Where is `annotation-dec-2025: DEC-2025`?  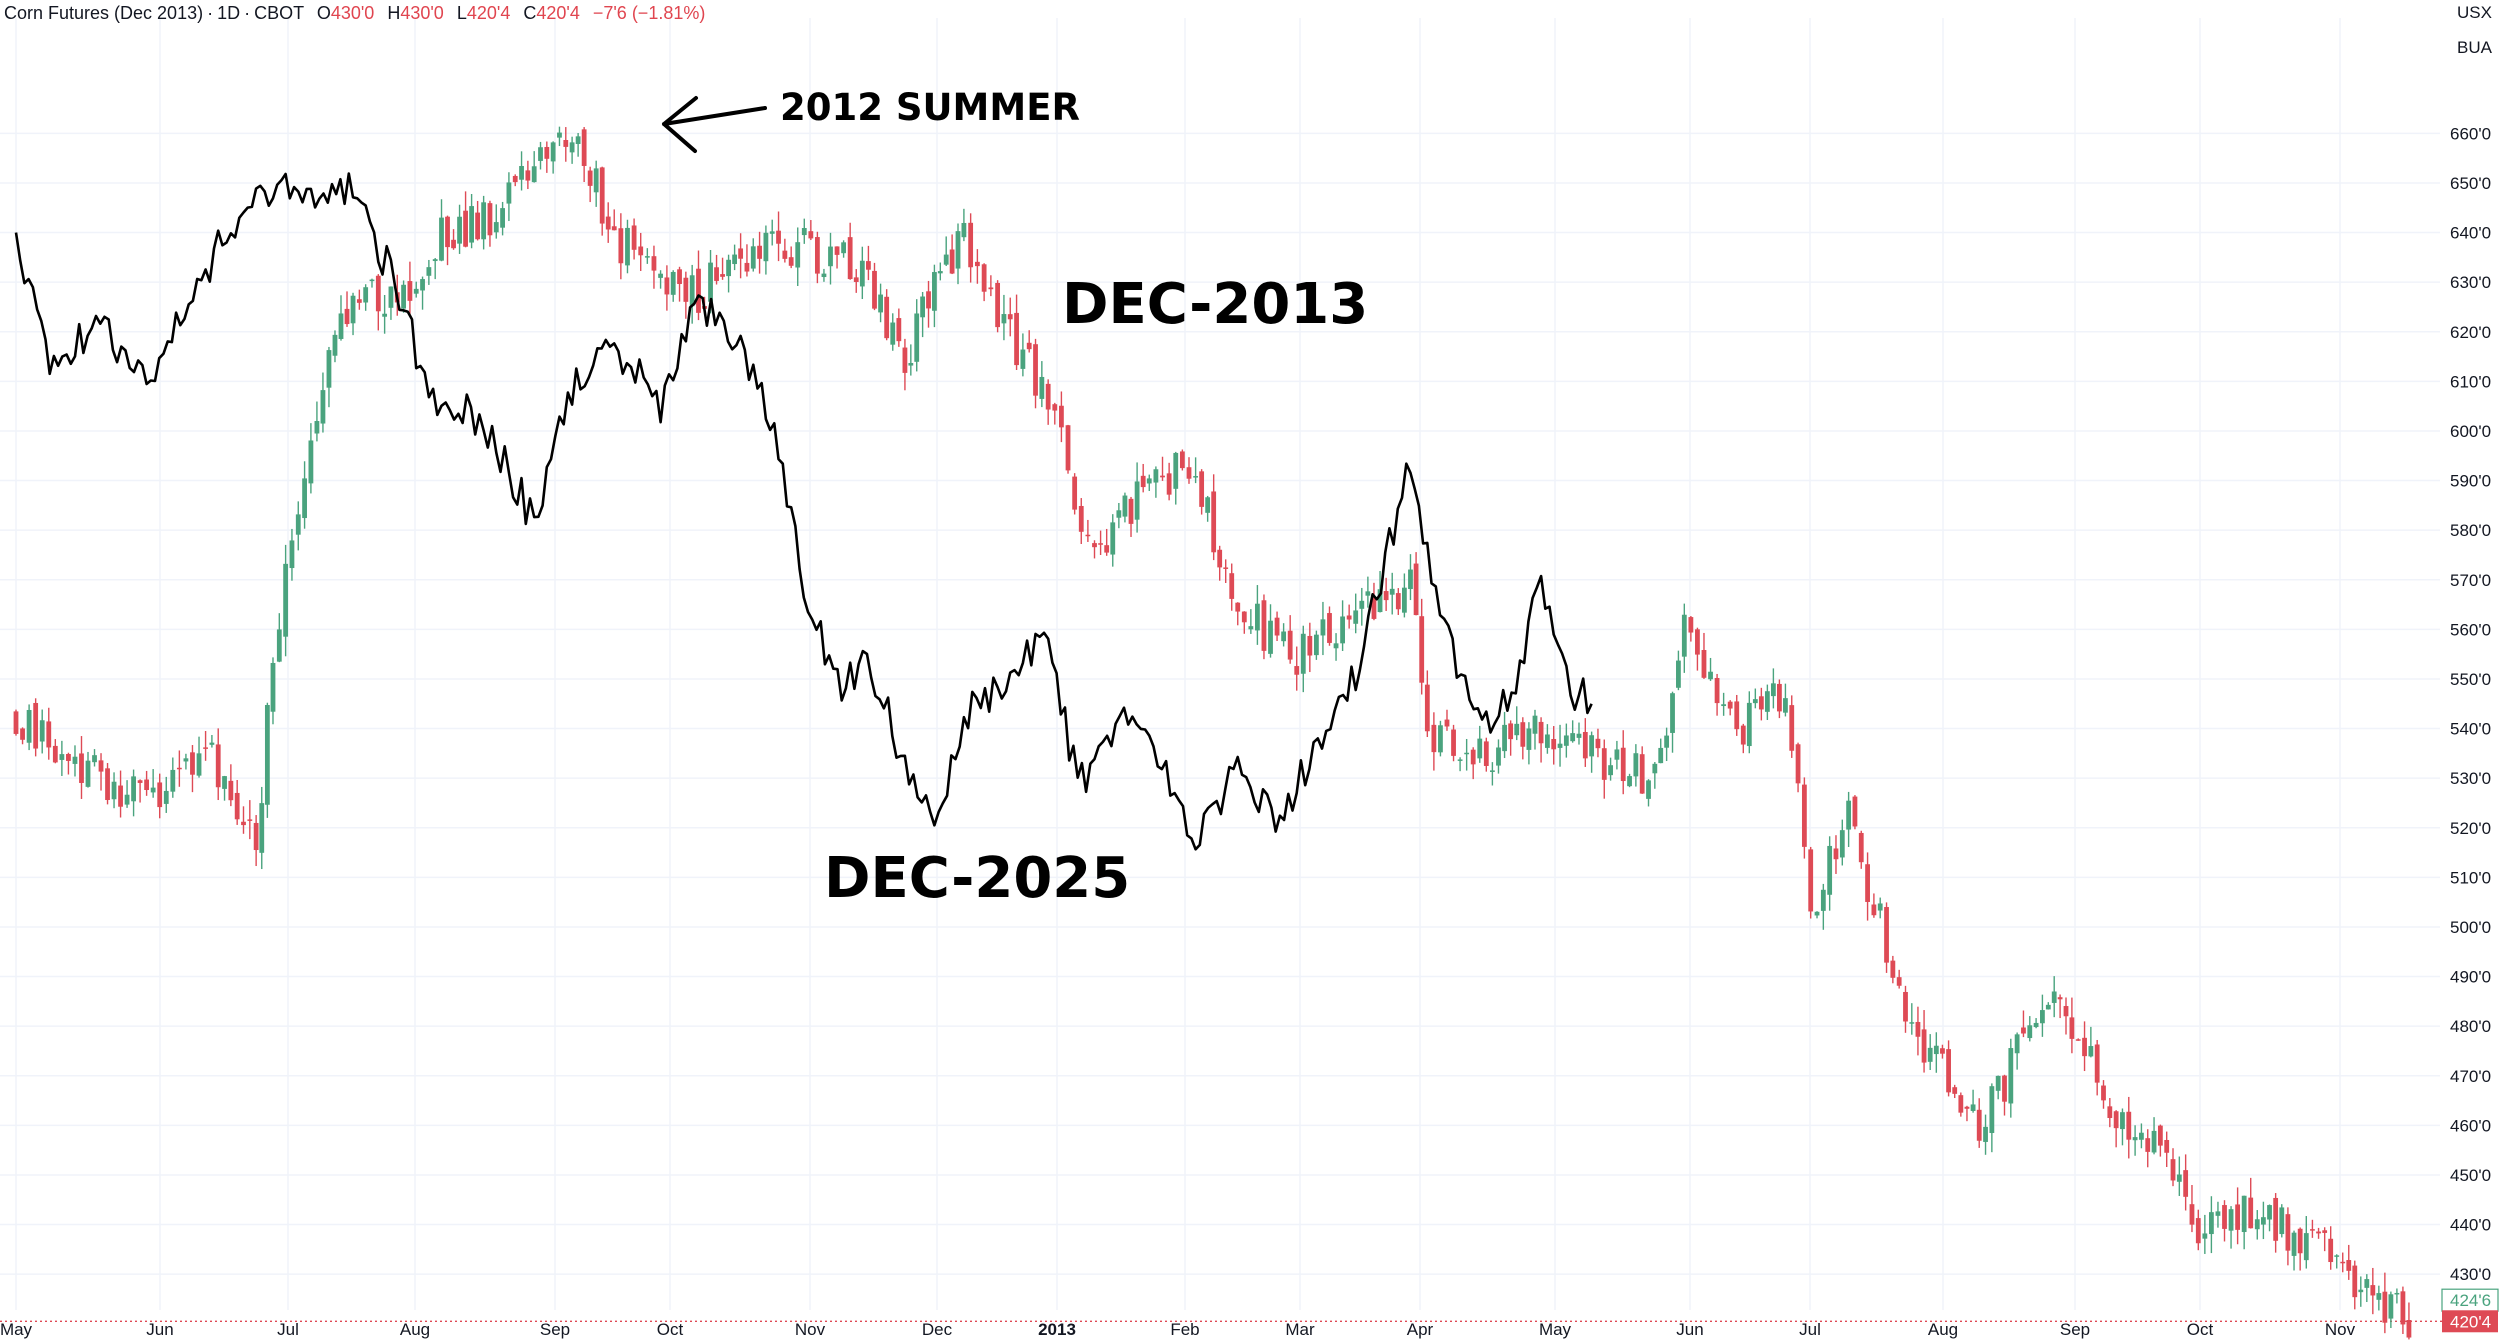
annotation-dec-2025: DEC-2025 is located at coordinates (977, 878).